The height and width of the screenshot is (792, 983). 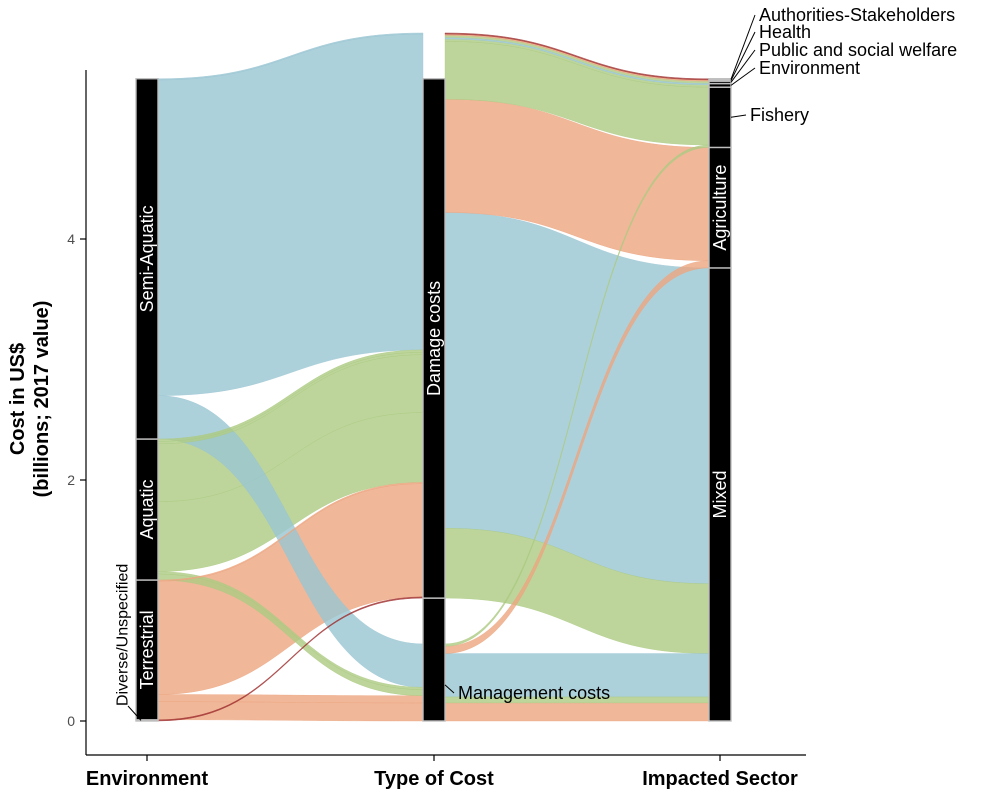 I want to click on callout-fishery: Fishery, so click(x=779, y=115).